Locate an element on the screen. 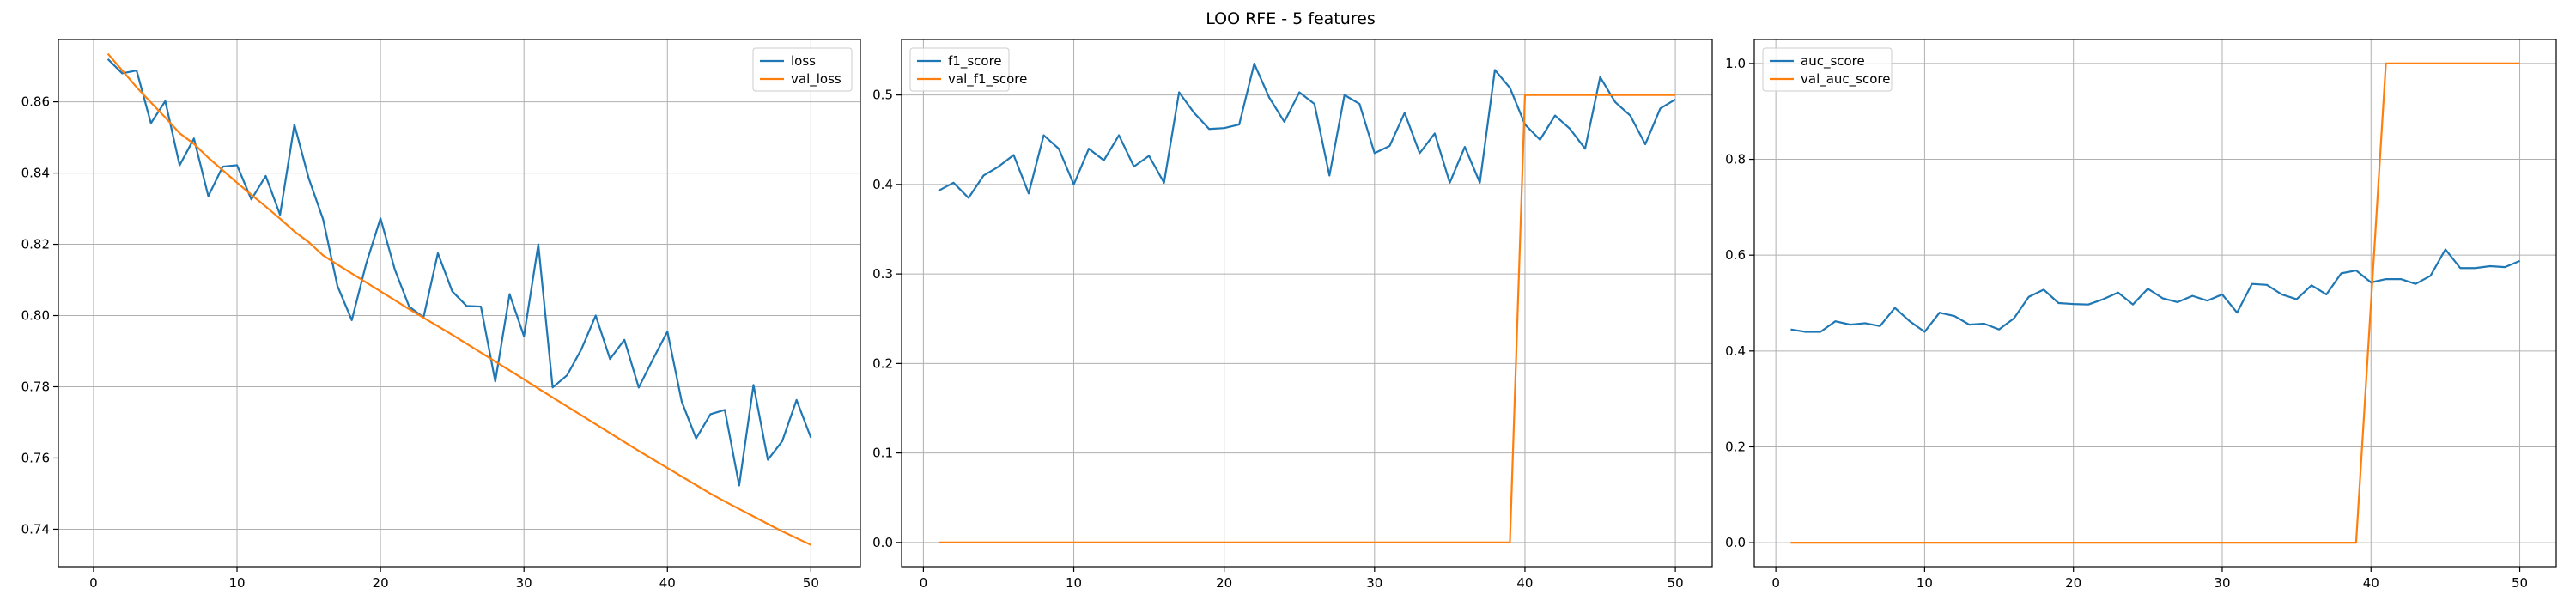 The image size is (2576, 601). loss-xtick-label: 0 is located at coordinates (93, 583).